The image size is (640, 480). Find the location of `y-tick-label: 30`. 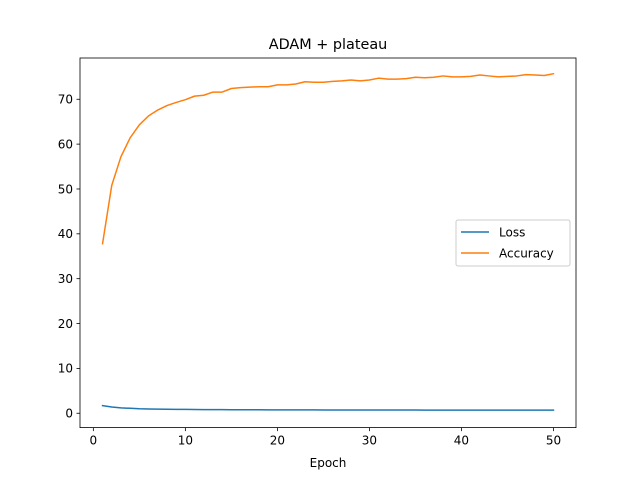

y-tick-label: 30 is located at coordinates (65, 279).